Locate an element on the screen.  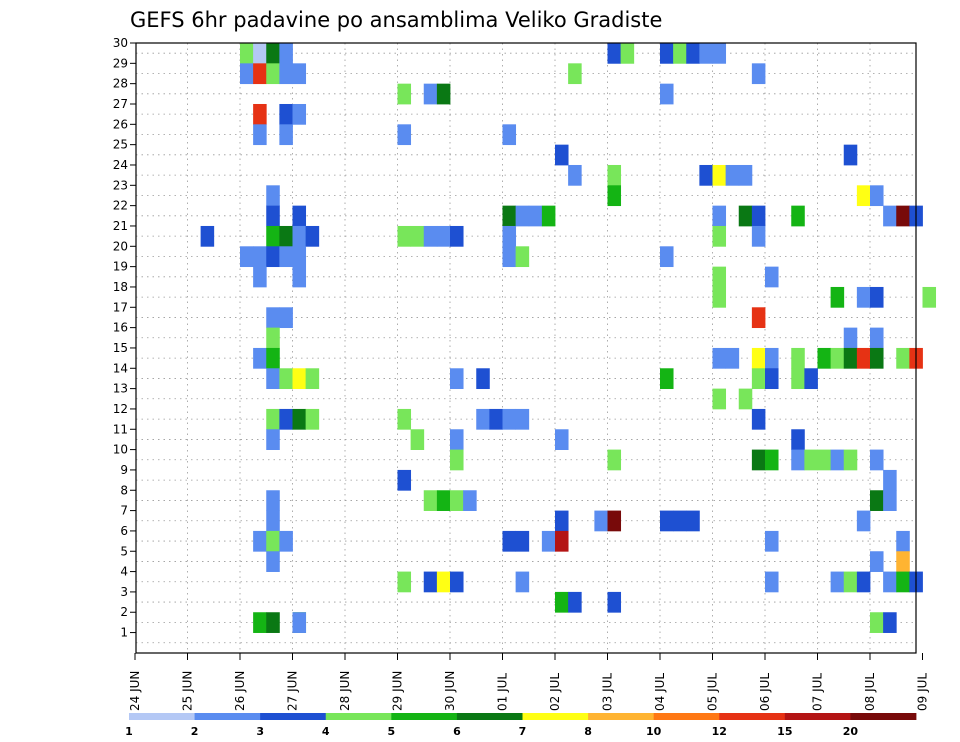
x-tick-label: 05 JUL is located at coordinates (713, 692).